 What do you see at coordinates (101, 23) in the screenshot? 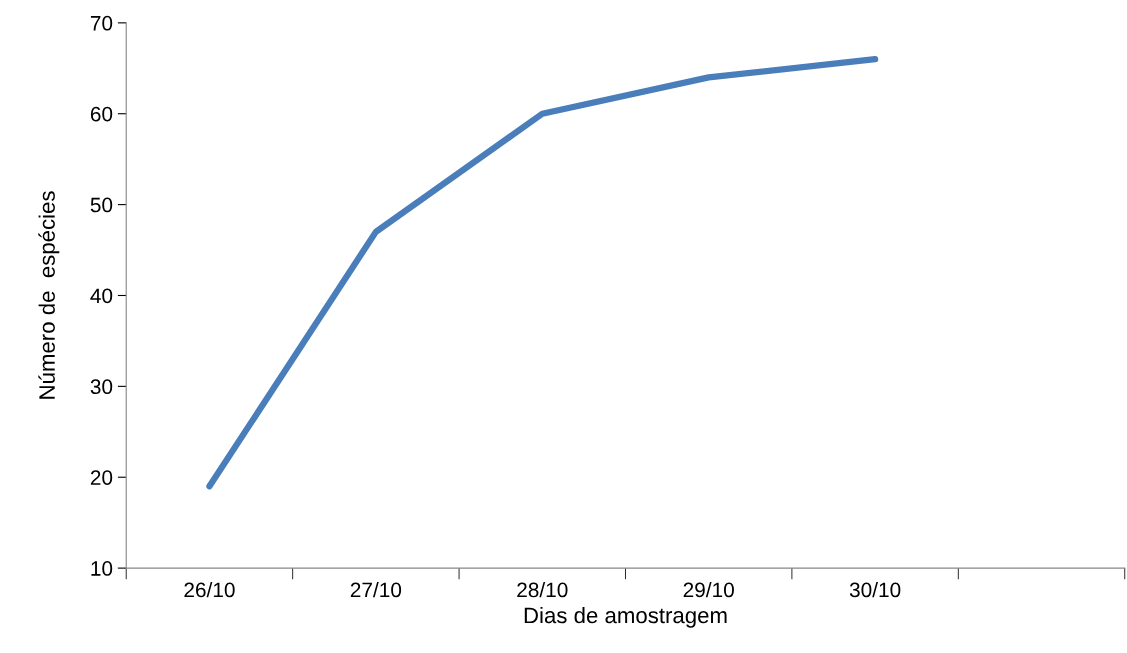
I see `y-tick-label: 70` at bounding box center [101, 23].